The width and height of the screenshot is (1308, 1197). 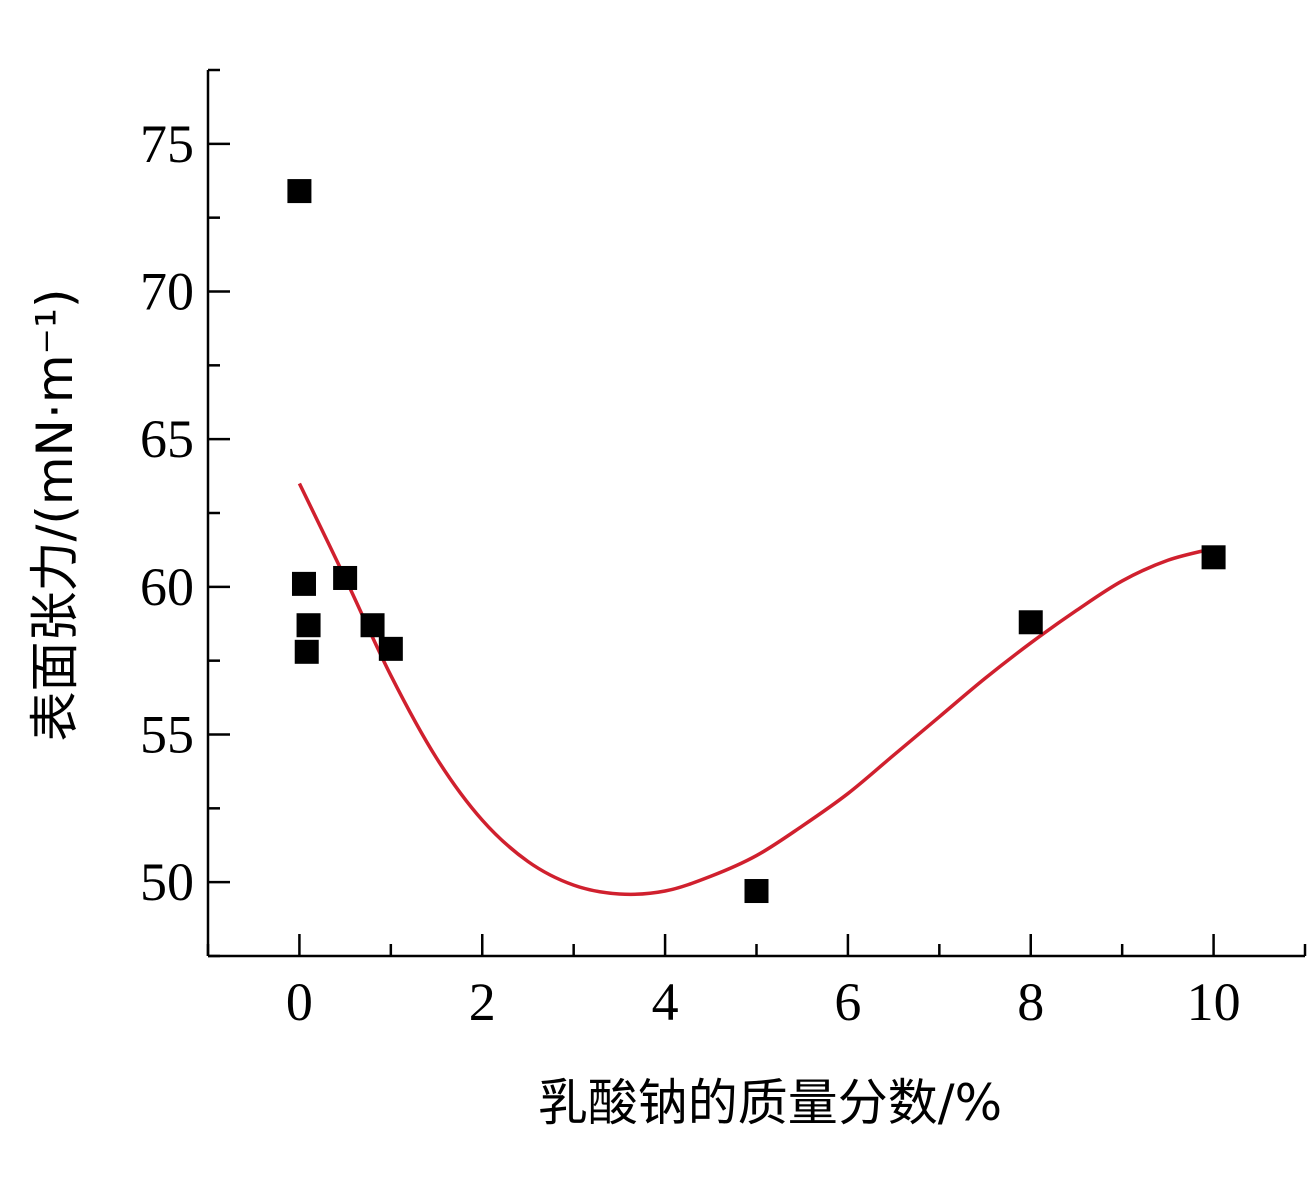 What do you see at coordinates (185, 513) in the screenshot?
I see `y-ticks: 50 55 60 65 70 75` at bounding box center [185, 513].